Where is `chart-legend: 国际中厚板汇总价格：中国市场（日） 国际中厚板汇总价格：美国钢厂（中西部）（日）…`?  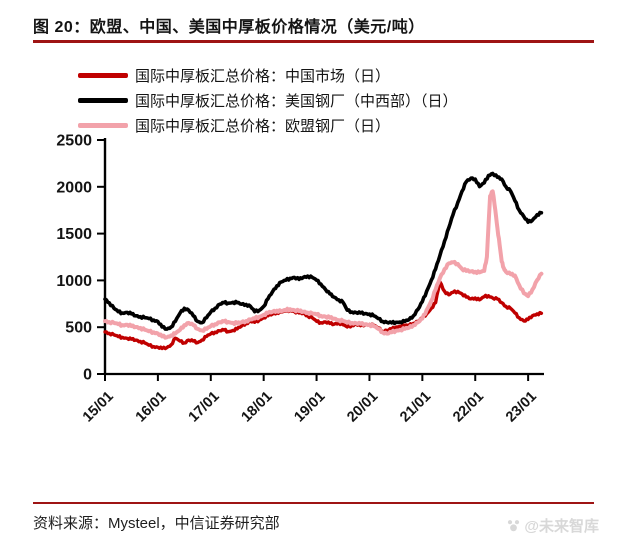 chart-legend: 国际中厚板汇总价格：中国市场（日） 国际中厚板汇总价格：美国钢厂（中西部）（日）… is located at coordinates (268, 100).